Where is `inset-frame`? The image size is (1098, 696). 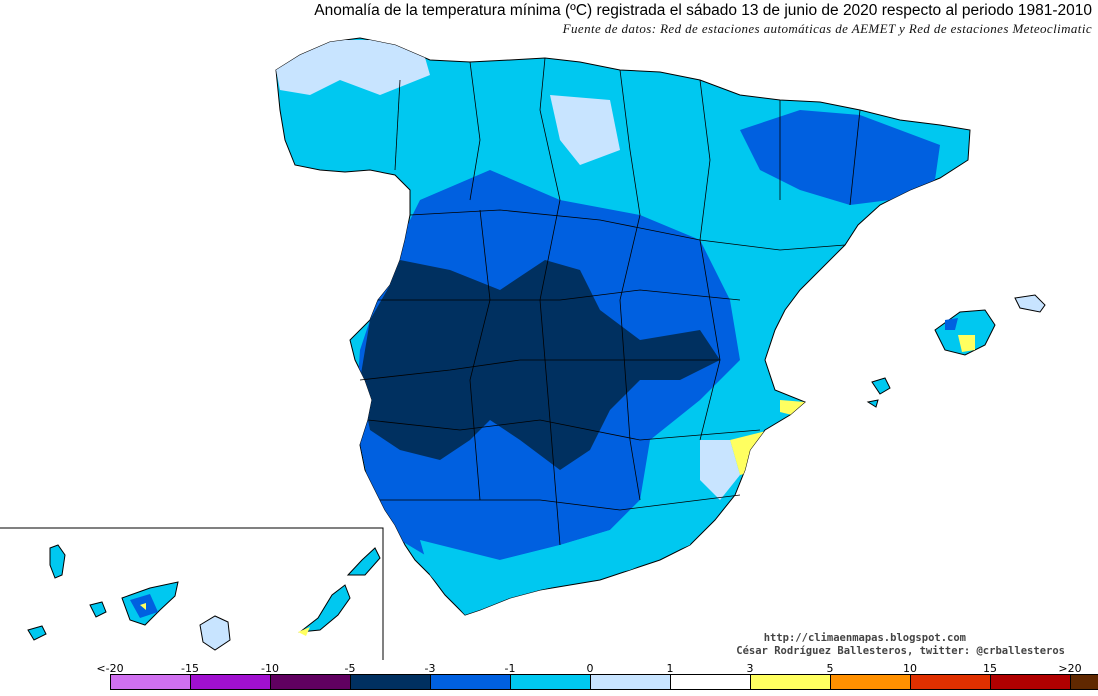 inset-frame is located at coordinates (192, 593).